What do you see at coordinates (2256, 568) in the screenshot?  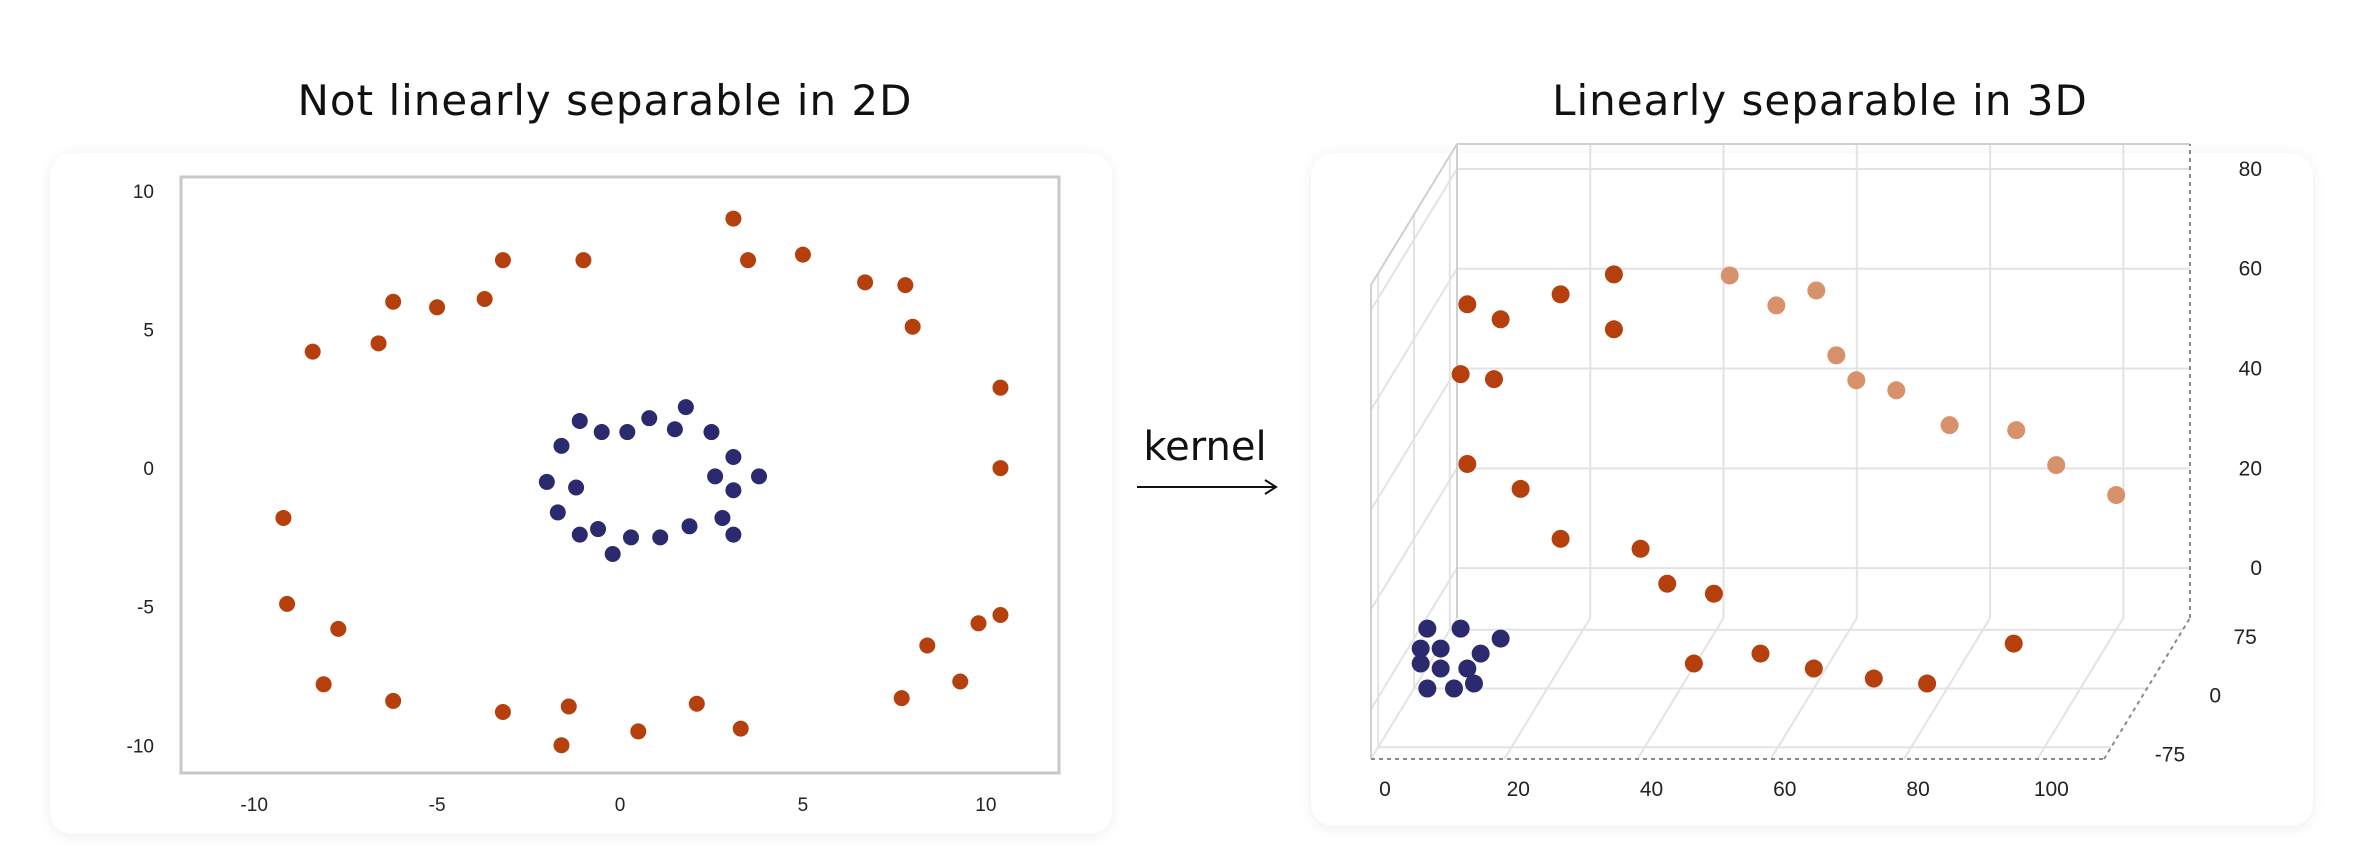 I see `z-tick-label: 0` at bounding box center [2256, 568].